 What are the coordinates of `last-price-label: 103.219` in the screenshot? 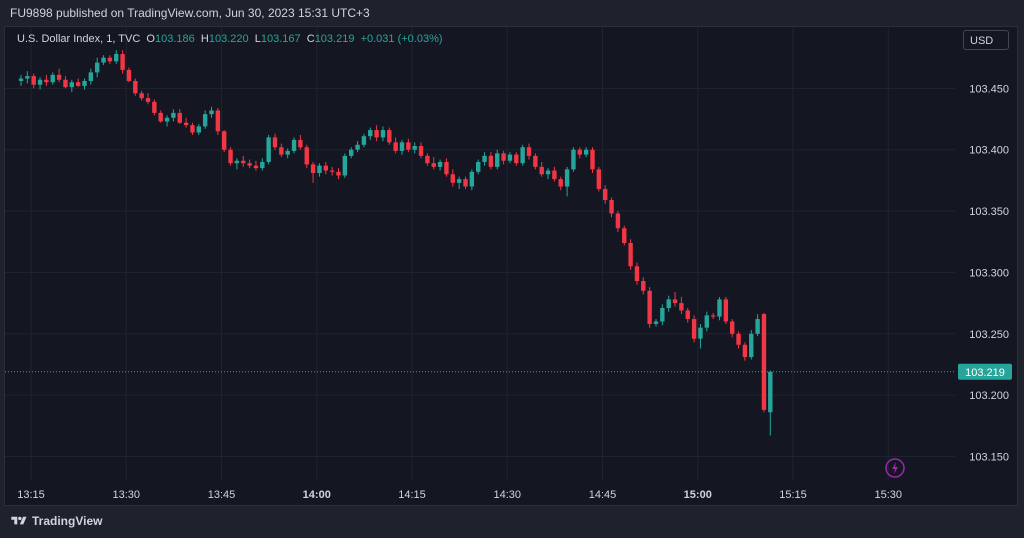 It's located at (985, 373).